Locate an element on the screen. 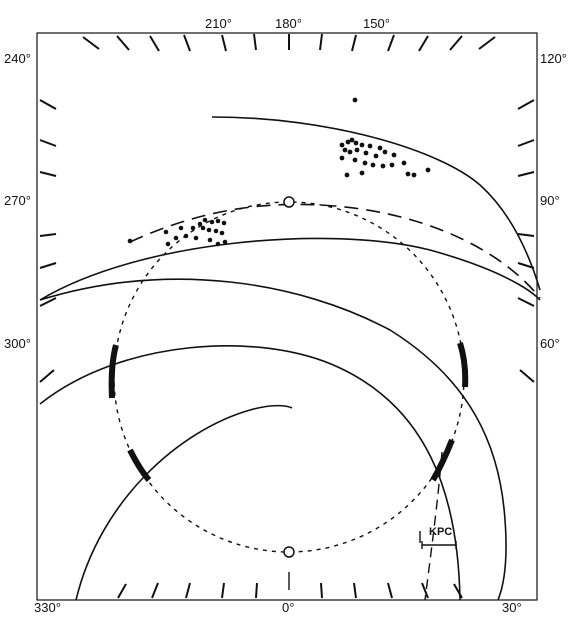 The width and height of the screenshot is (570, 620). sun-marker is located at coordinates (289, 202).